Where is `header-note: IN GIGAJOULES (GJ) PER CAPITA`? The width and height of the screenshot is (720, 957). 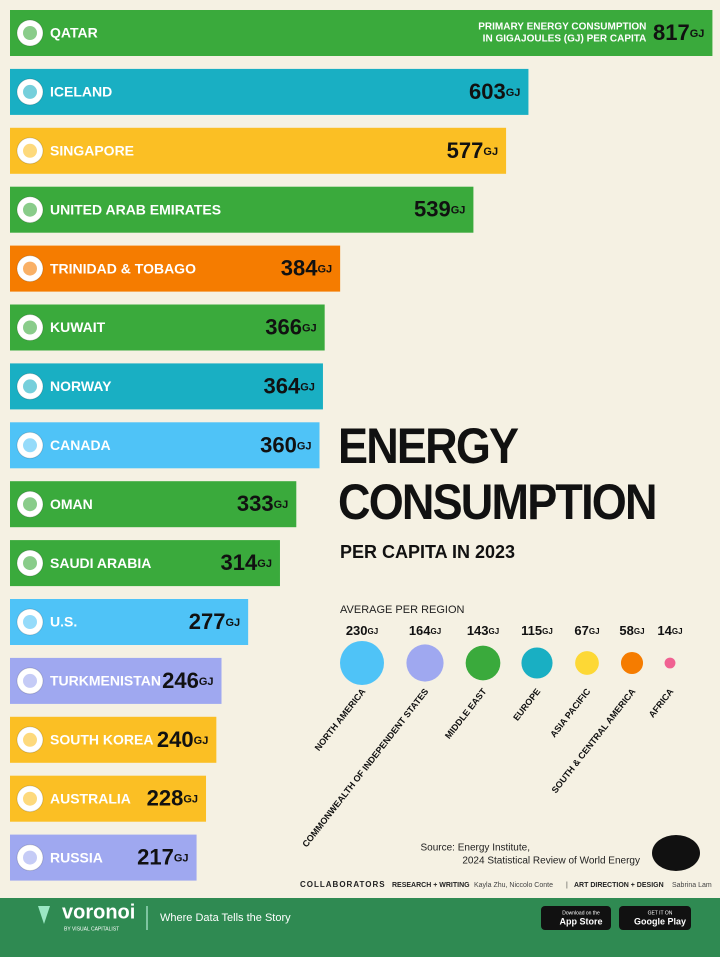
header-note: IN GIGAJOULES (GJ) PER CAPITA is located at coordinates (565, 39).